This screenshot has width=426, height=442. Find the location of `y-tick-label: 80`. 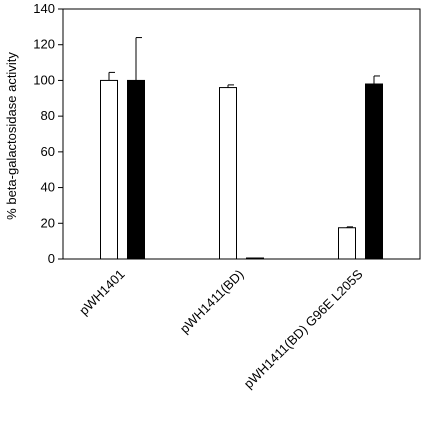

y-tick-label: 80 is located at coordinates (48, 115).